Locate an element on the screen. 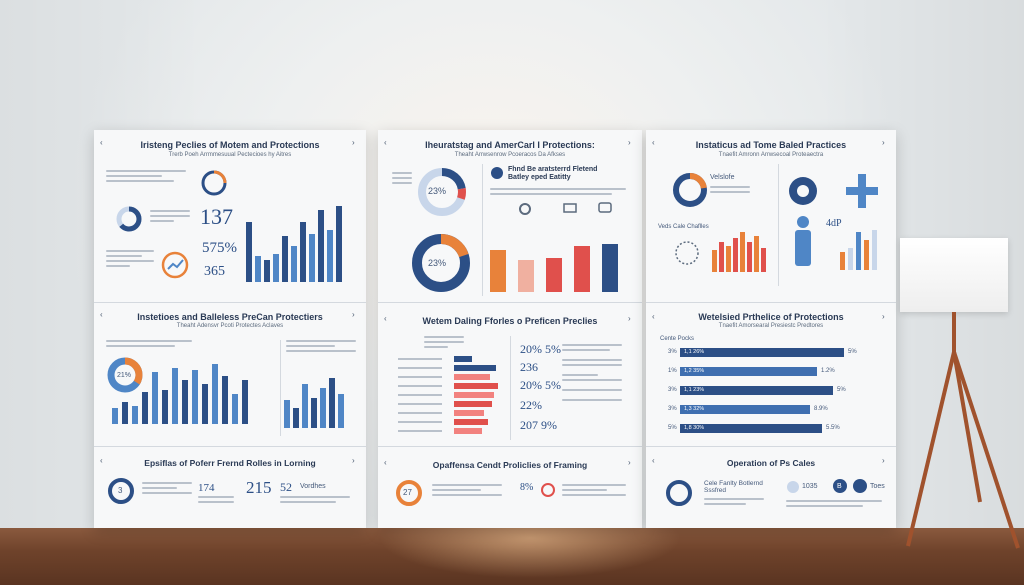 The height and width of the screenshot is (585, 1024). row-bar: 1,2 35% is located at coordinates (748, 371).